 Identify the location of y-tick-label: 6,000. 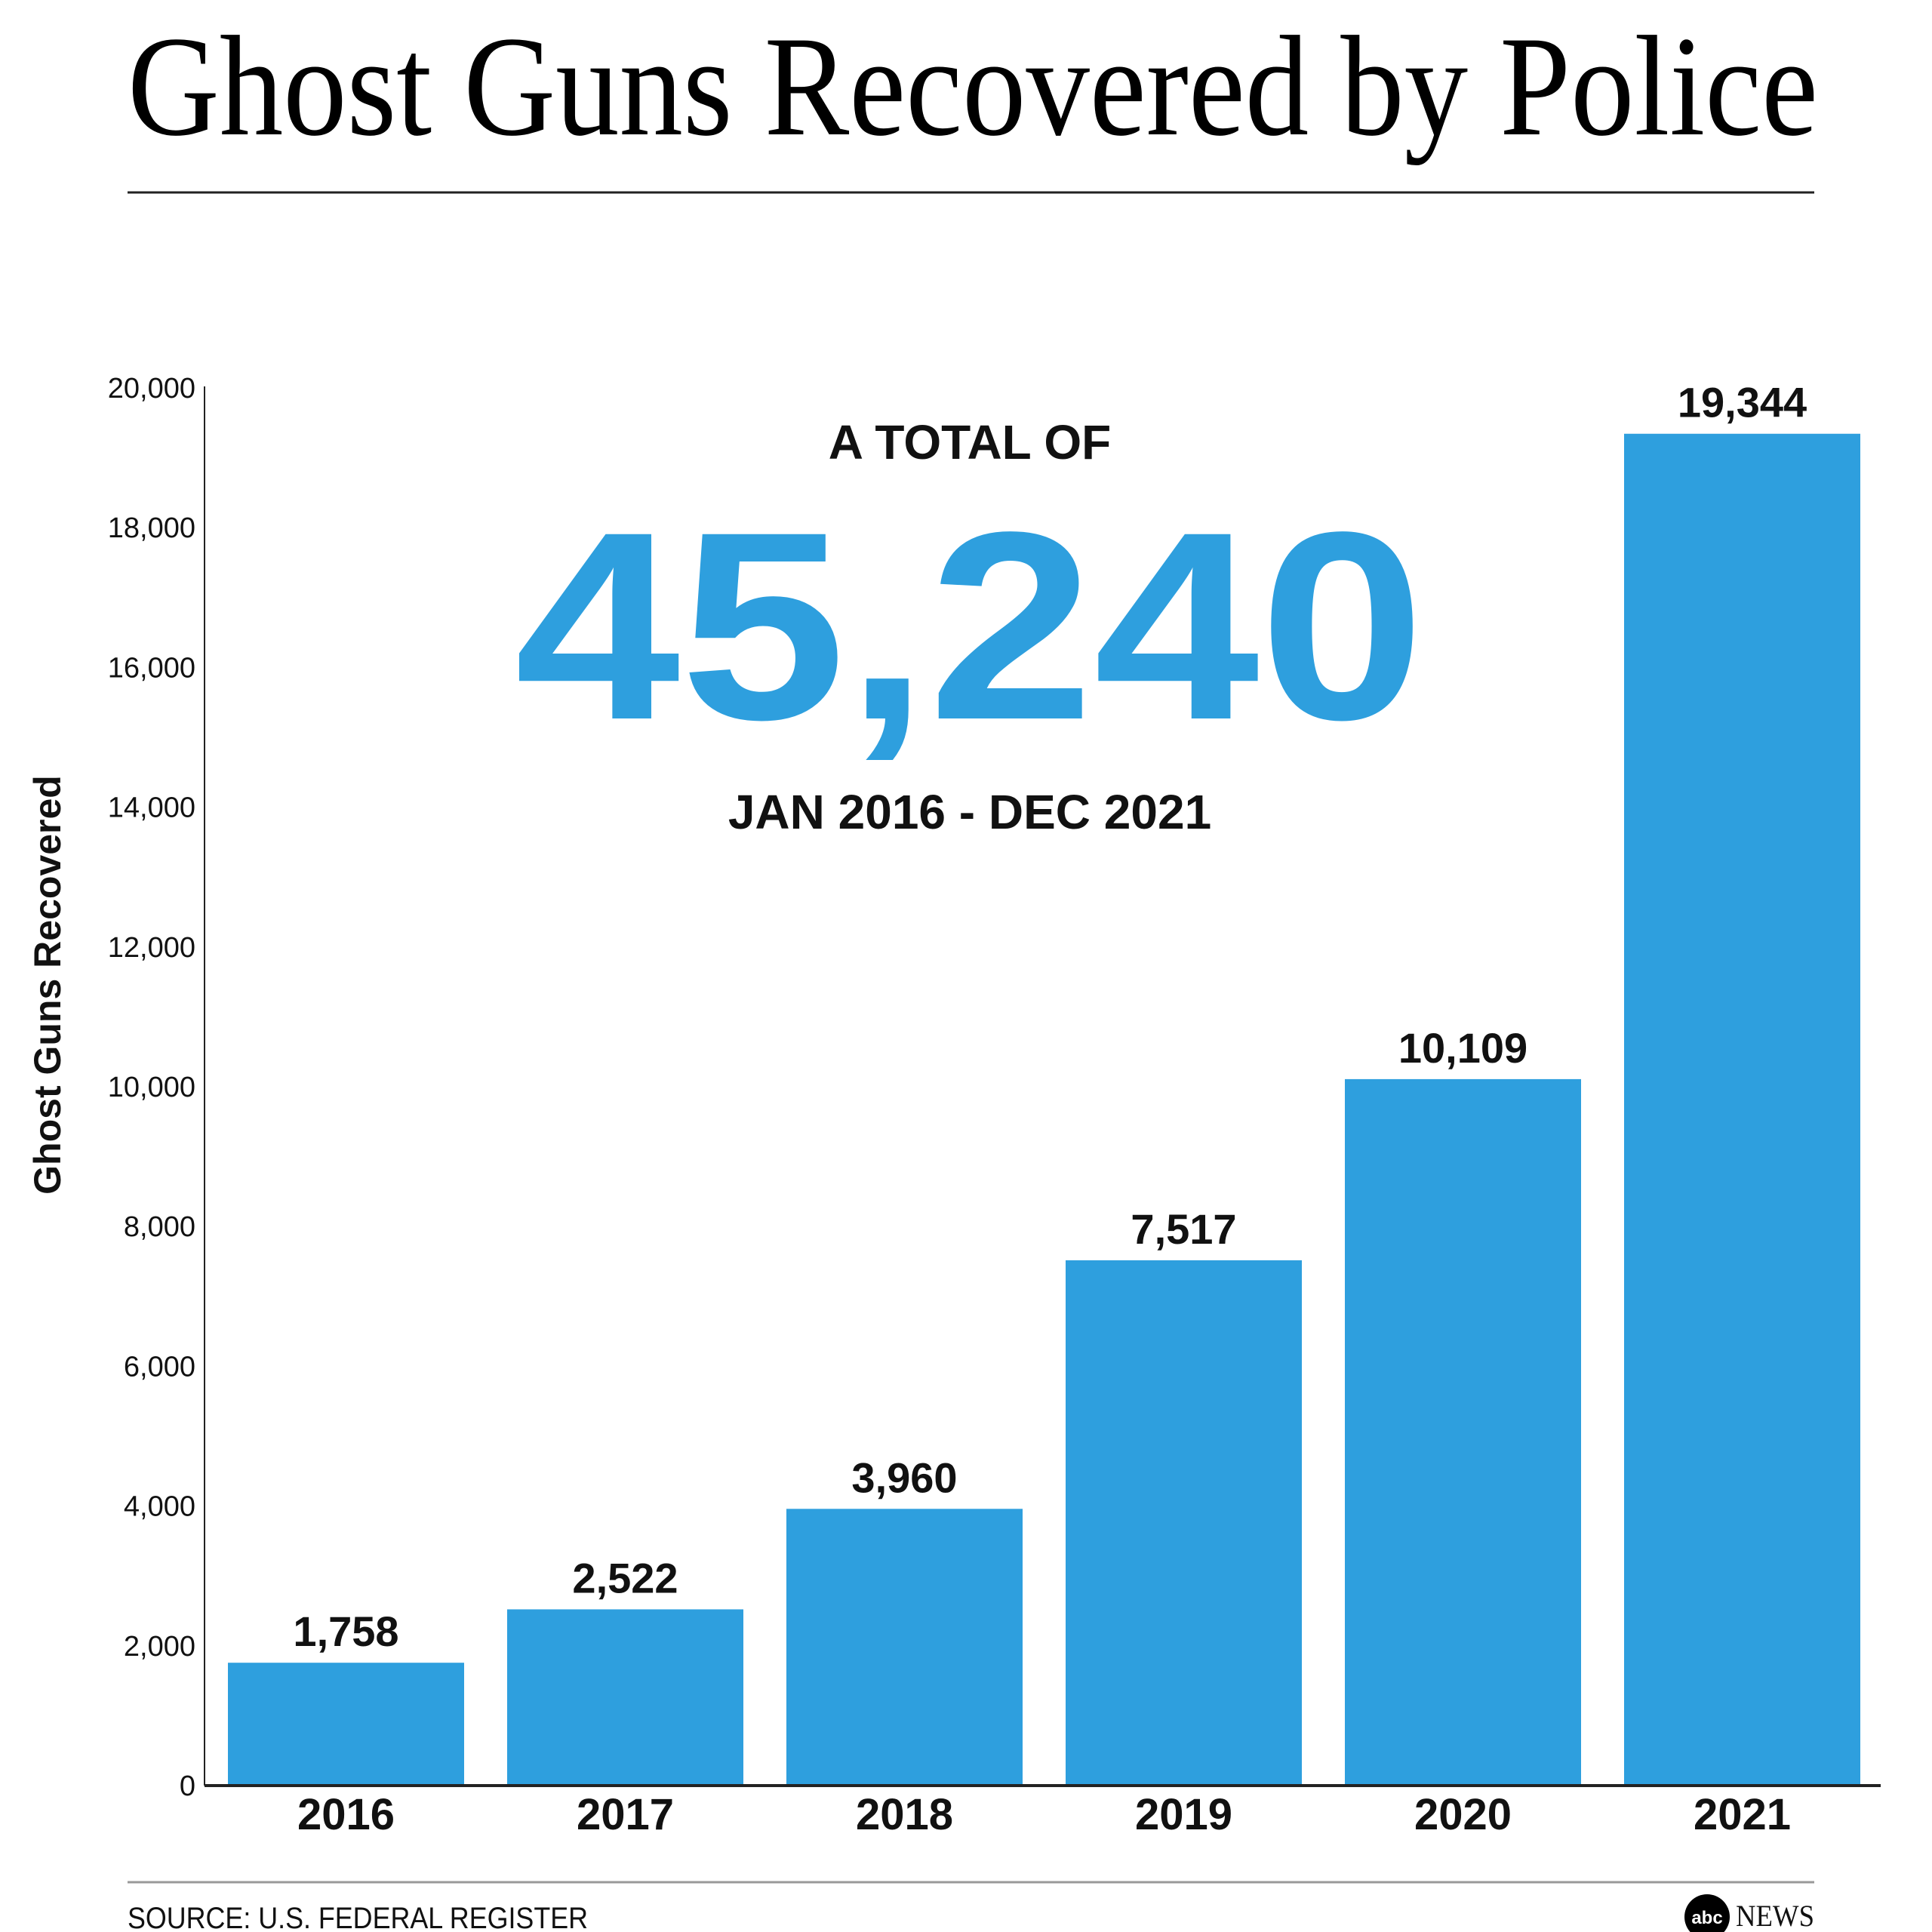
(159, 1367).